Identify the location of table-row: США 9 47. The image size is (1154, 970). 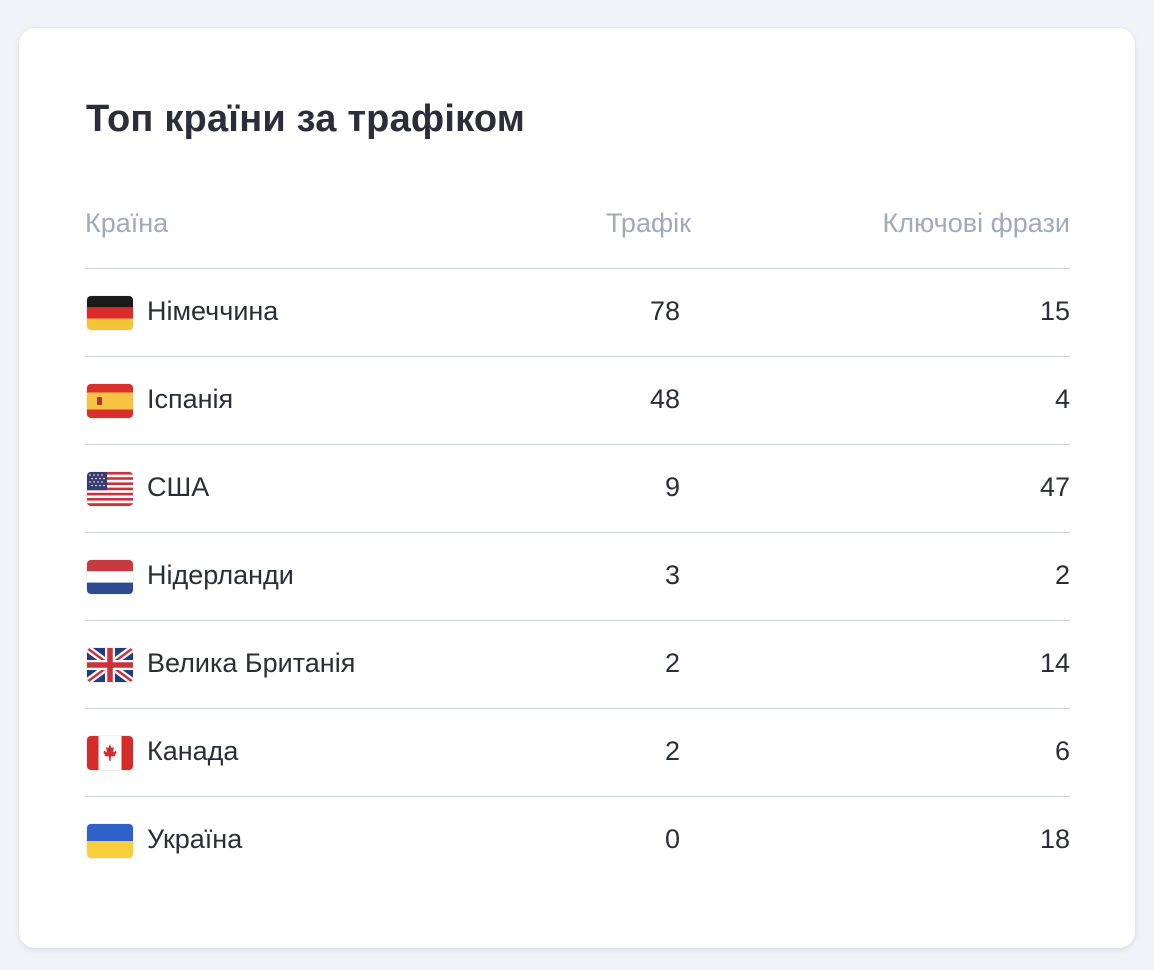
(577, 489).